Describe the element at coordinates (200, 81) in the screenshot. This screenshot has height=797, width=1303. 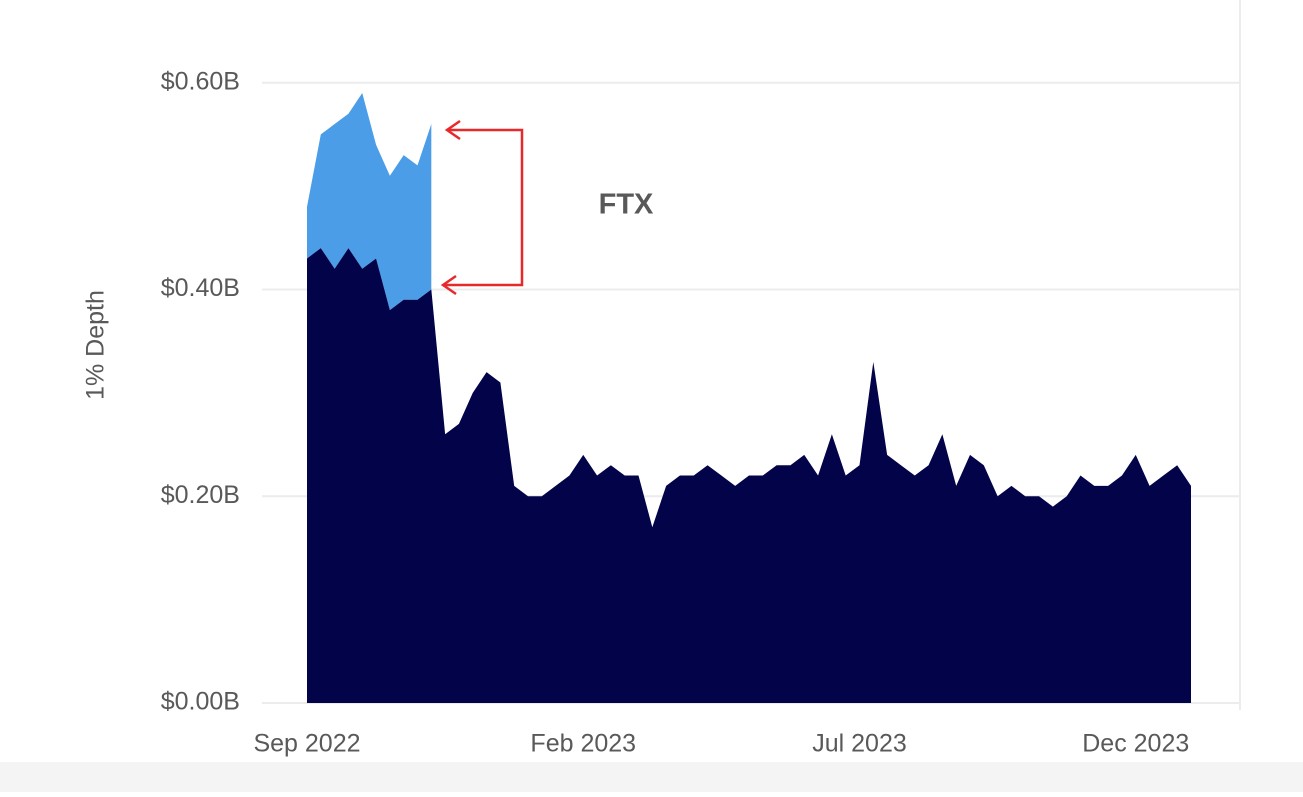
I see `y-tick-label: $0.60B` at that location.